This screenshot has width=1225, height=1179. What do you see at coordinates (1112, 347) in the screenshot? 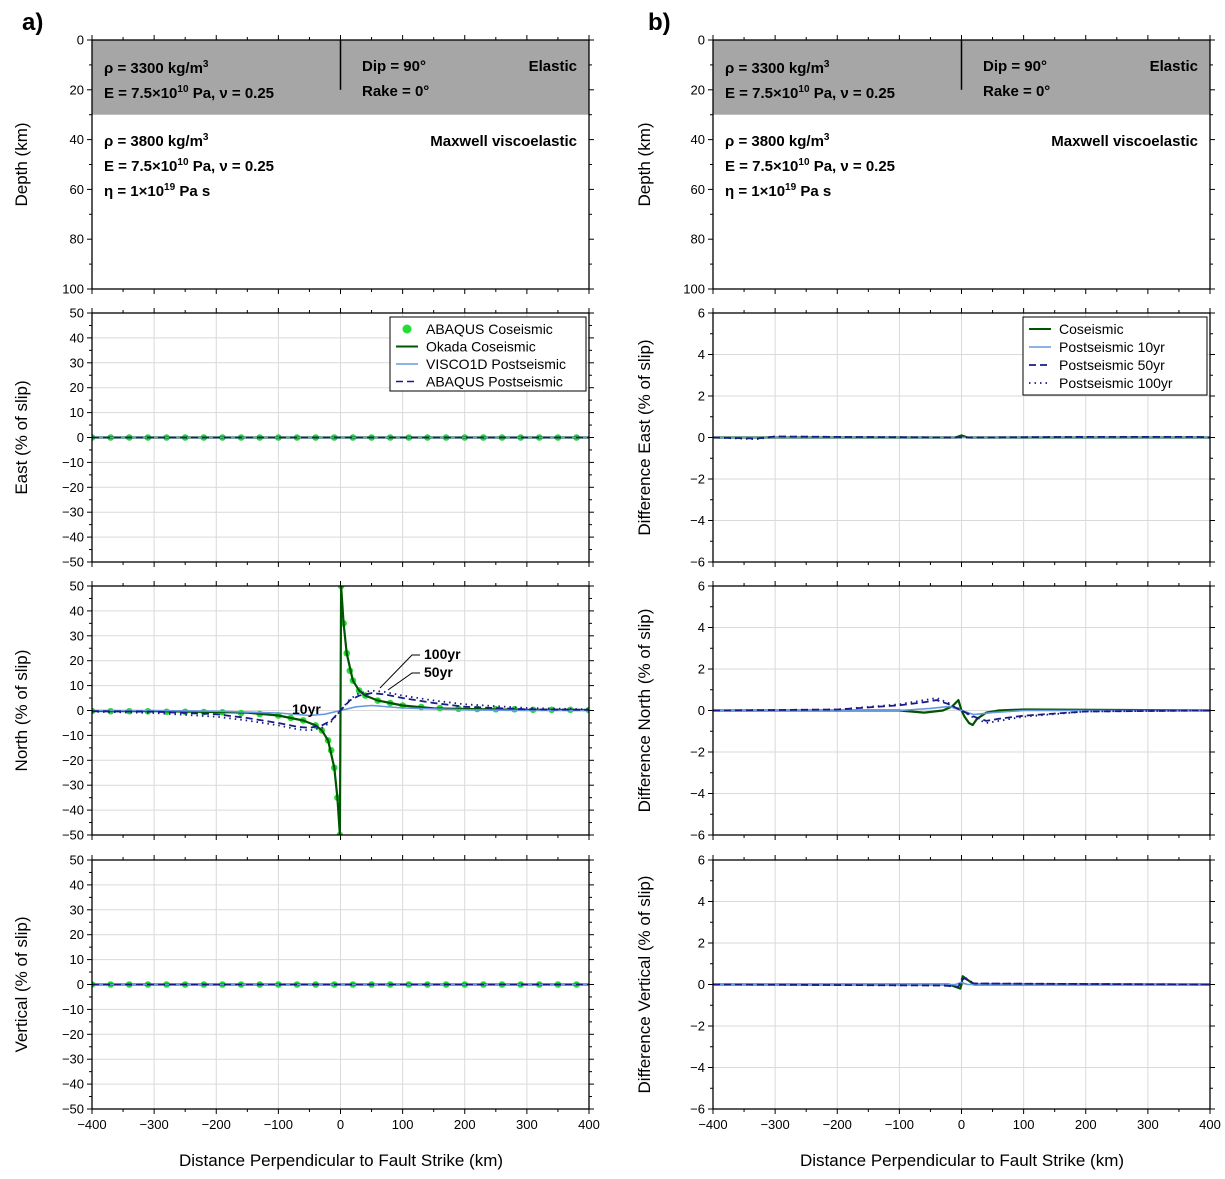
I see `legend-label: Postseismic 10yr` at bounding box center [1112, 347].